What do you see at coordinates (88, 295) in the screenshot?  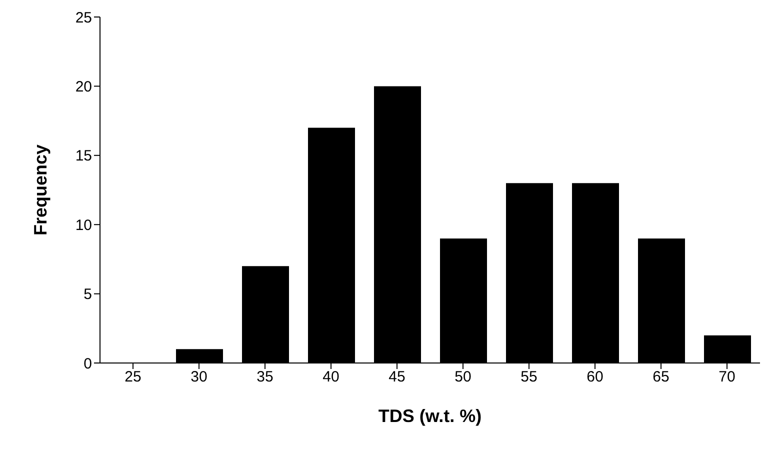 I see `y-tick-label: 5` at bounding box center [88, 295].